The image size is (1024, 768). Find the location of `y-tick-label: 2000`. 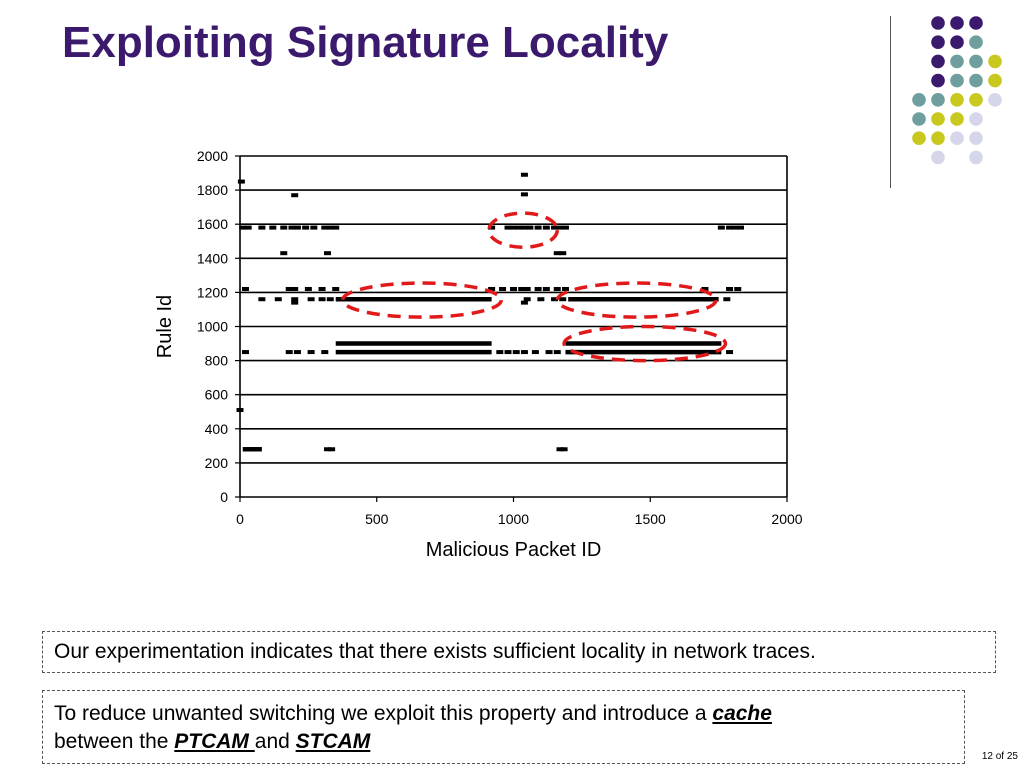

y-tick-label: 2000 is located at coordinates (212, 156).